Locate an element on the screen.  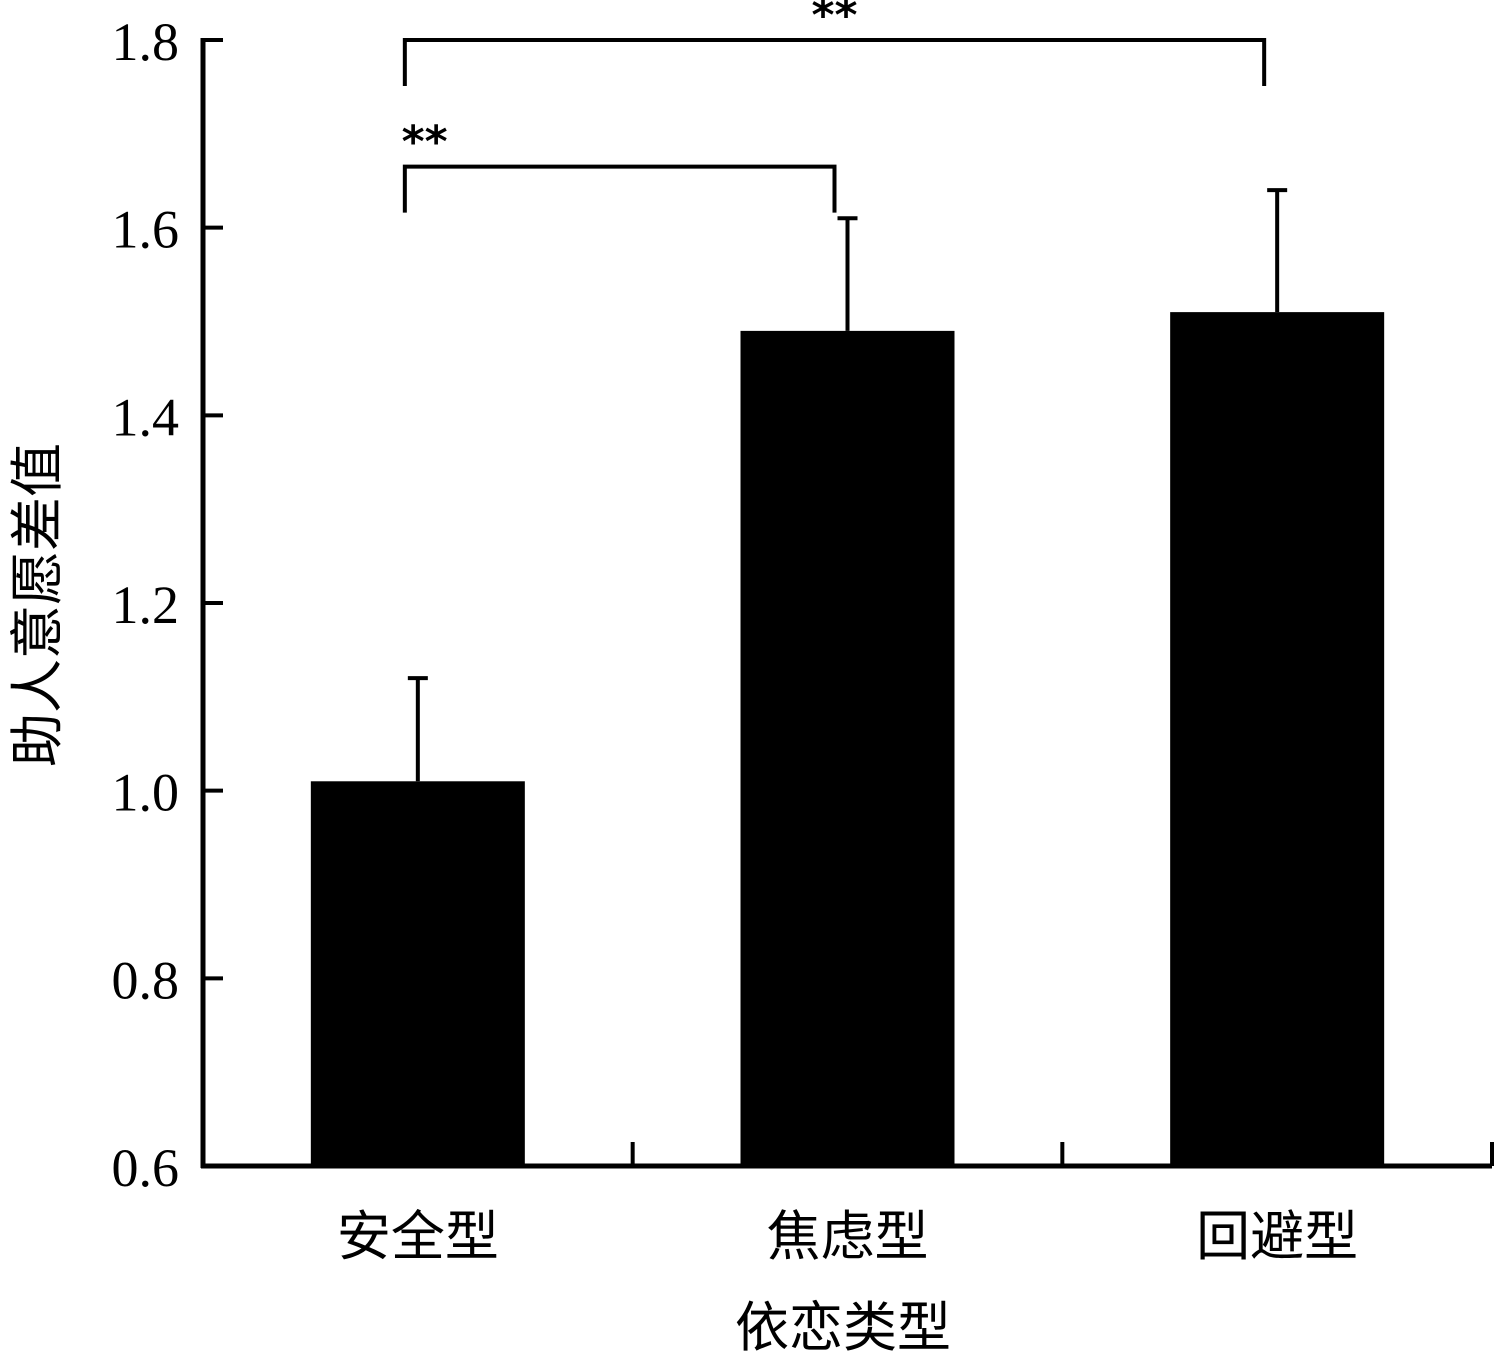
y-tick-label-1: 0.6 is located at coordinates (146, 1168).